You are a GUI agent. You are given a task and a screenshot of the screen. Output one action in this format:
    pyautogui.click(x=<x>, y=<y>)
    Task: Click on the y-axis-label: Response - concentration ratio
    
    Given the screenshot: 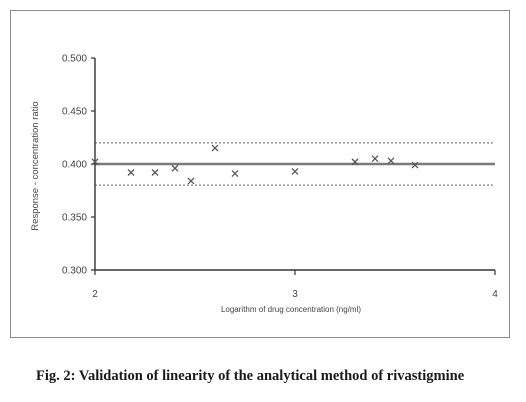 What is the action you would take?
    pyautogui.click(x=35, y=165)
    